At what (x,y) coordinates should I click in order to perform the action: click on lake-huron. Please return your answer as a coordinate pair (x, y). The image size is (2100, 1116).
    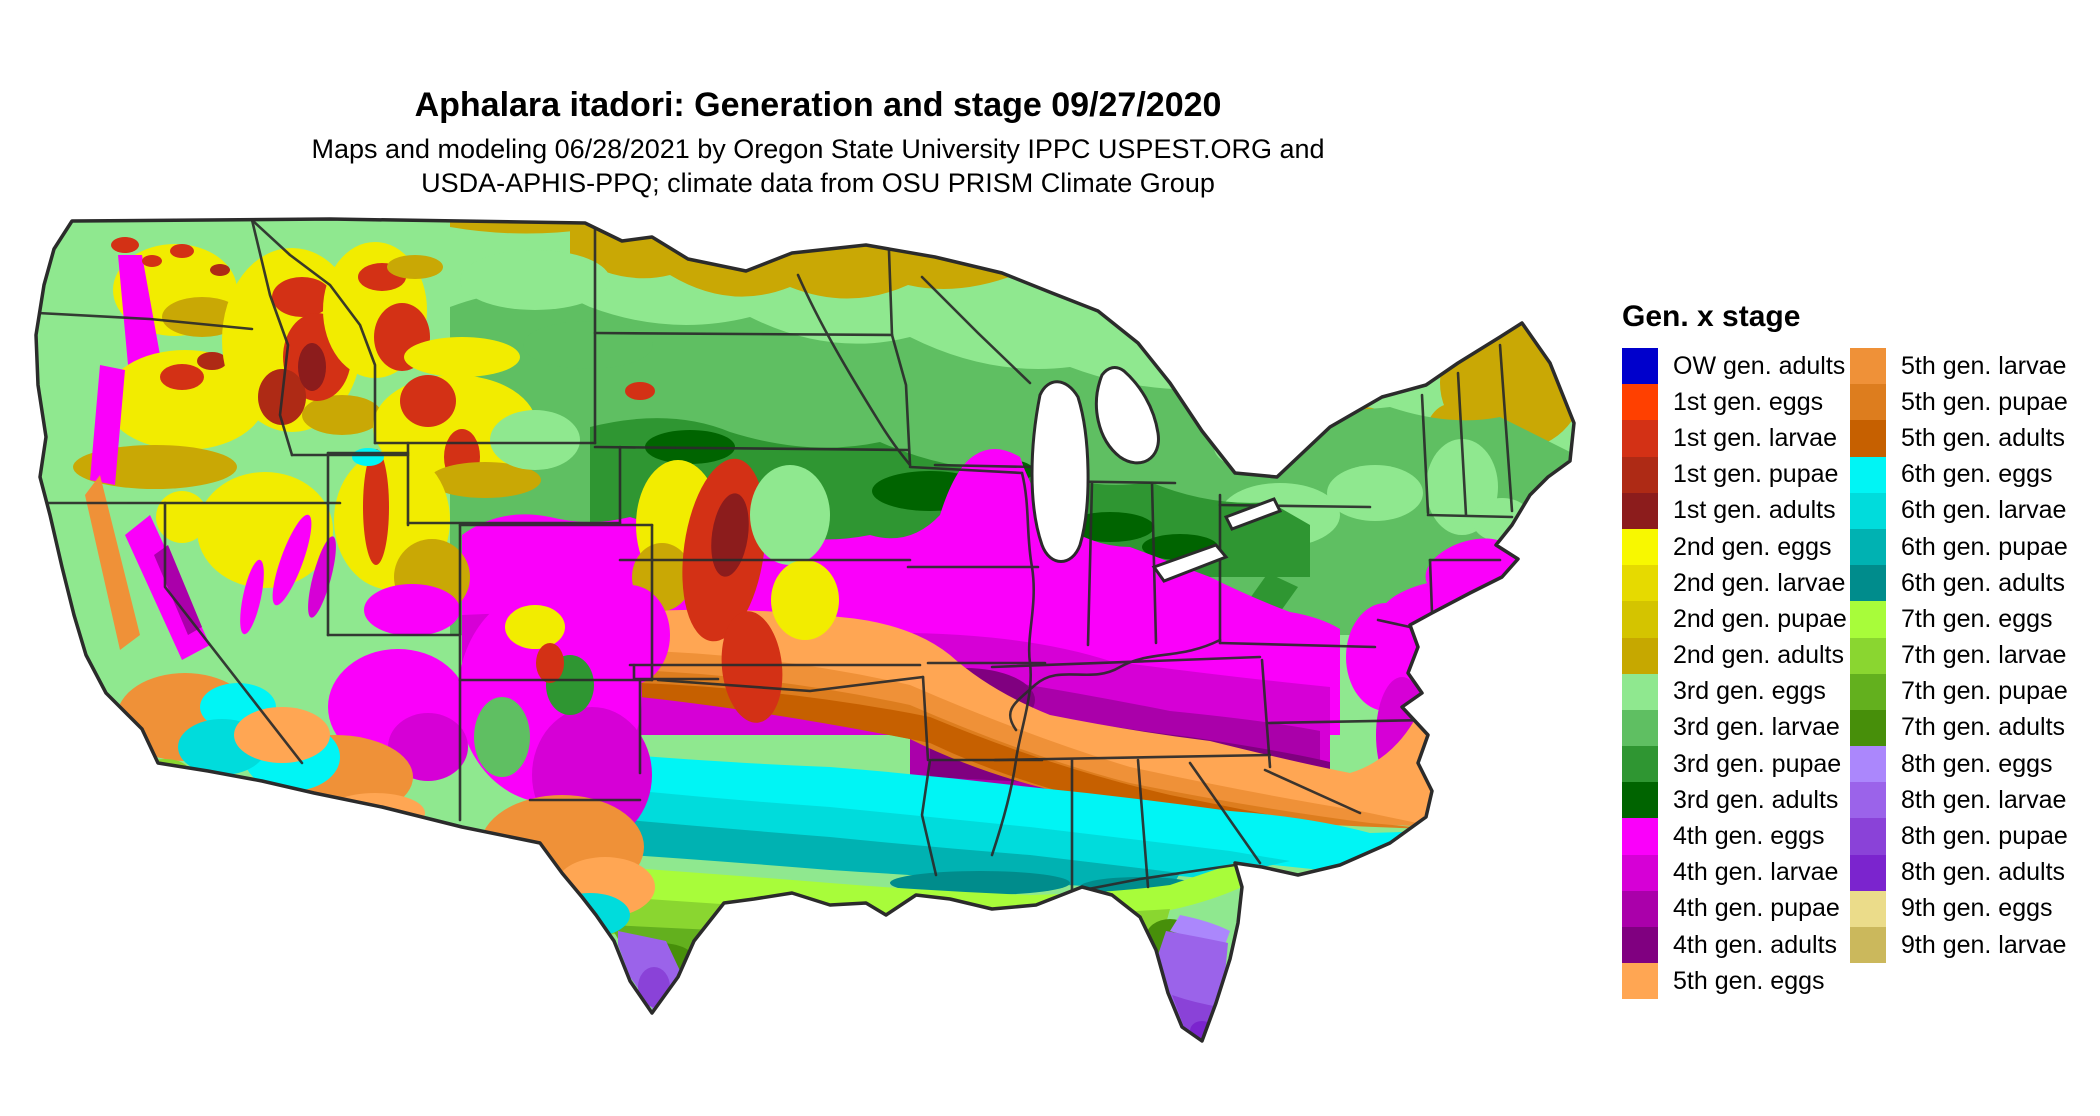
    Looking at the image, I should click on (1127, 415).